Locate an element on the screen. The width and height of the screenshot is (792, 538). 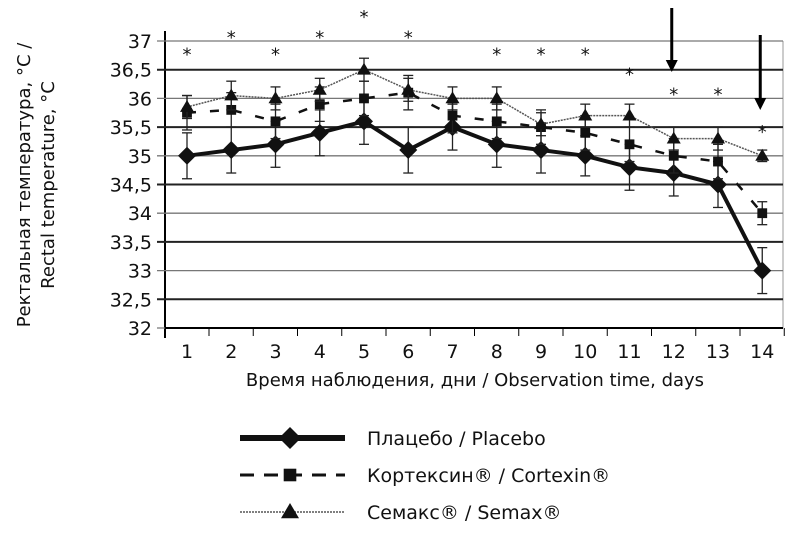
x-tick-label: 8 is located at coordinates (497, 352).